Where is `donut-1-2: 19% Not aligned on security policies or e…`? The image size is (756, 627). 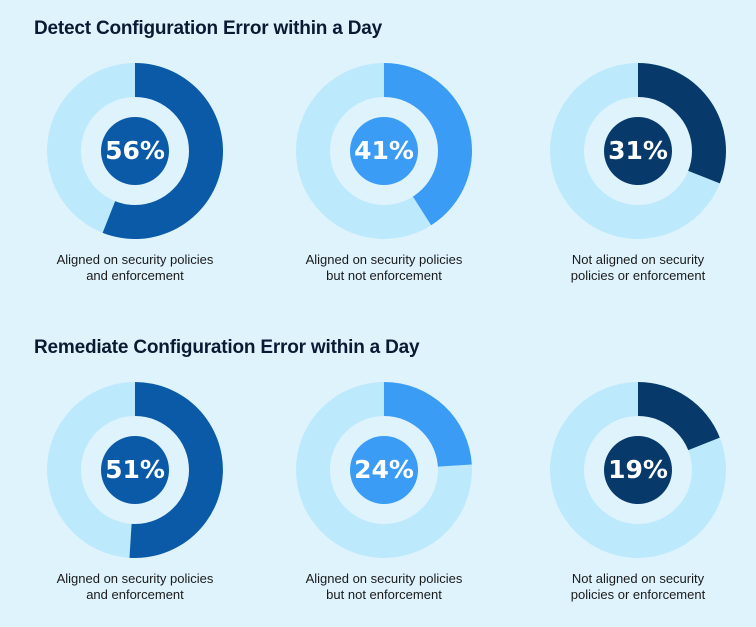 donut-1-2: 19% Not aligned on security policies or e… is located at coordinates (638, 491).